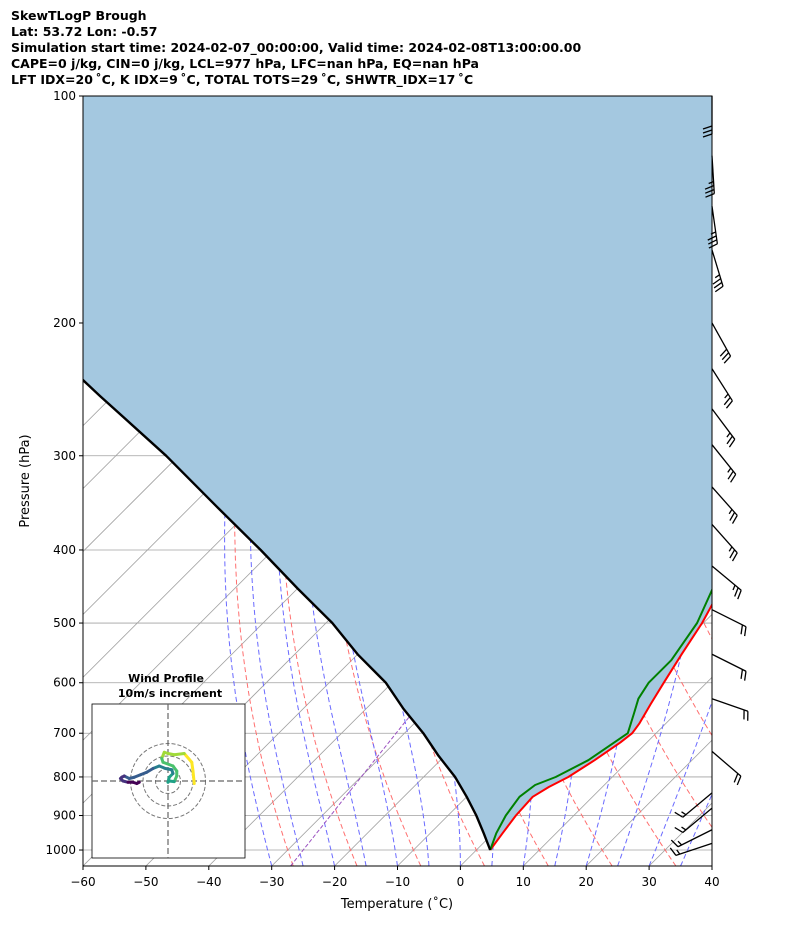 The image size is (794, 937). Describe the element at coordinates (648, 882) in the screenshot. I see `x-tick-label: 30` at that location.